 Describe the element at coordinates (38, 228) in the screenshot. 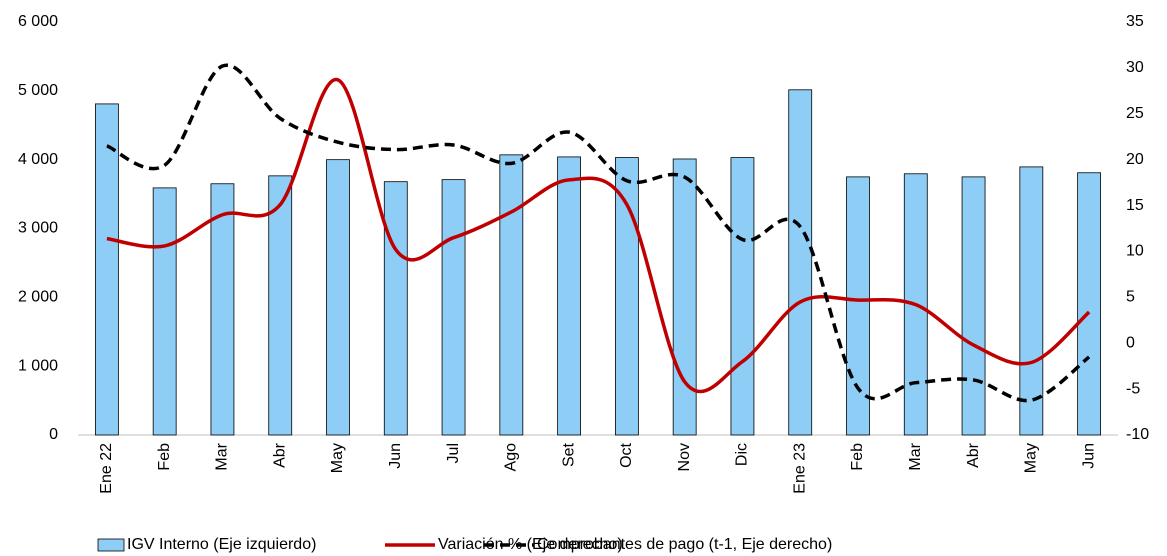

I see `y-tick-label: 3 000` at that location.